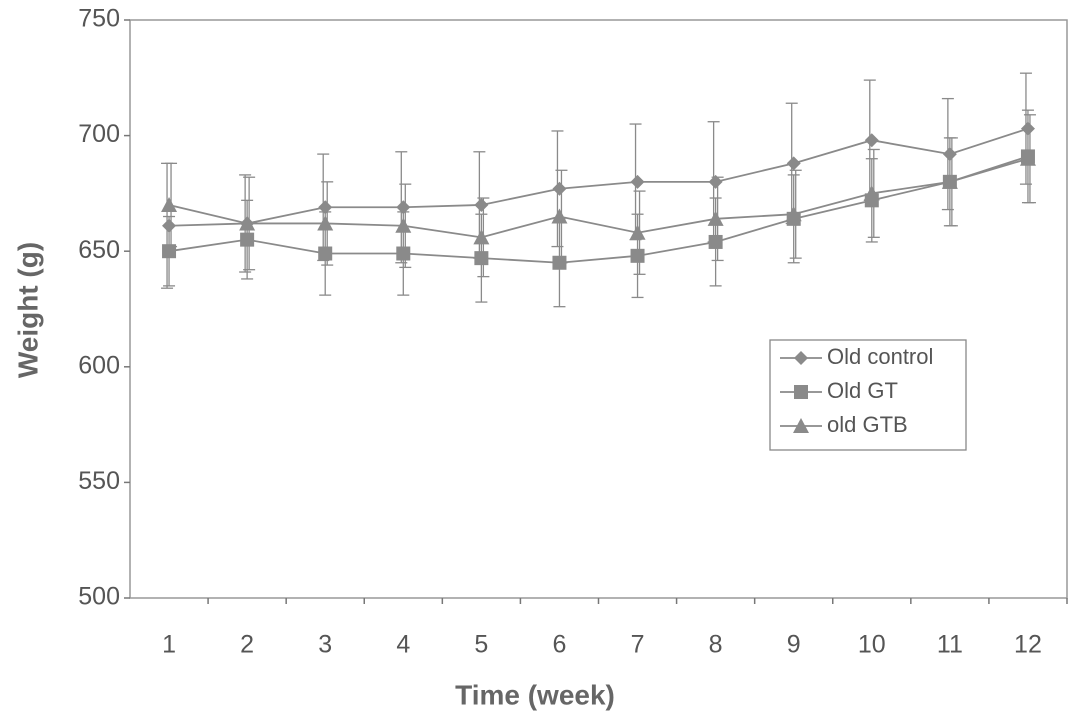 The height and width of the screenshot is (716, 1069). What do you see at coordinates (27, 310) in the screenshot?
I see `y-axis-title: Weight (g)` at bounding box center [27, 310].